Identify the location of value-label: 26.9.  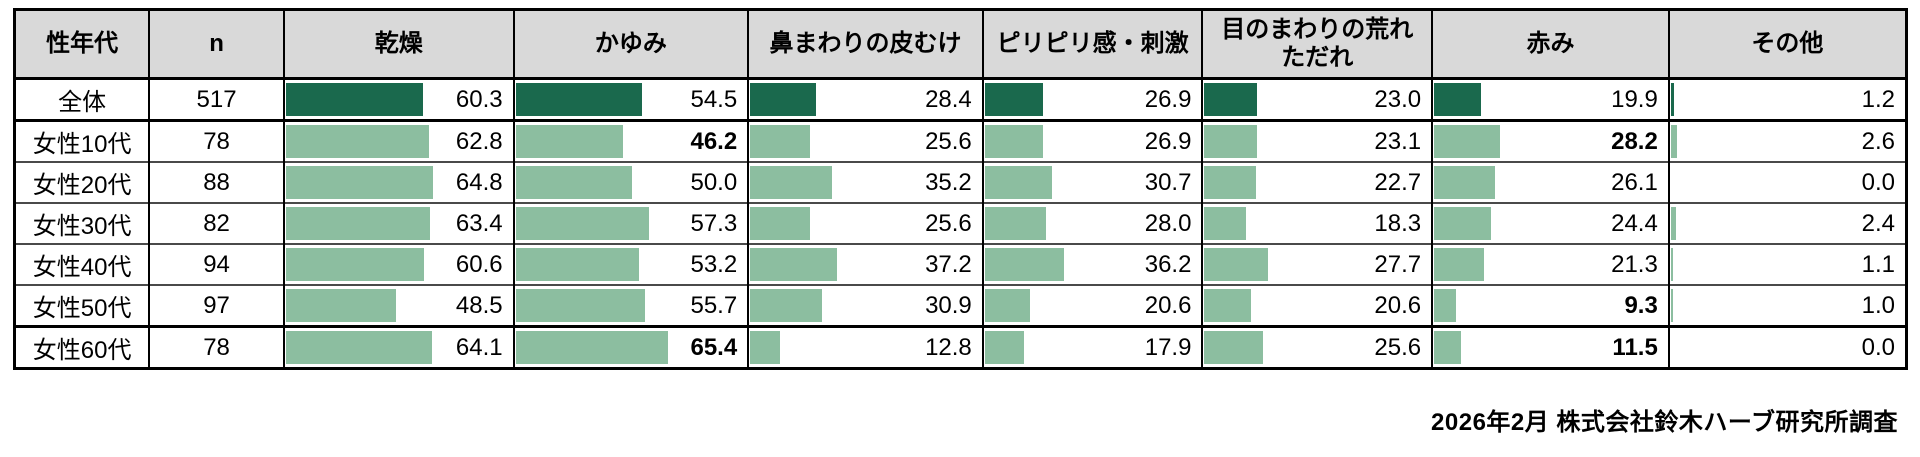
(1168, 99).